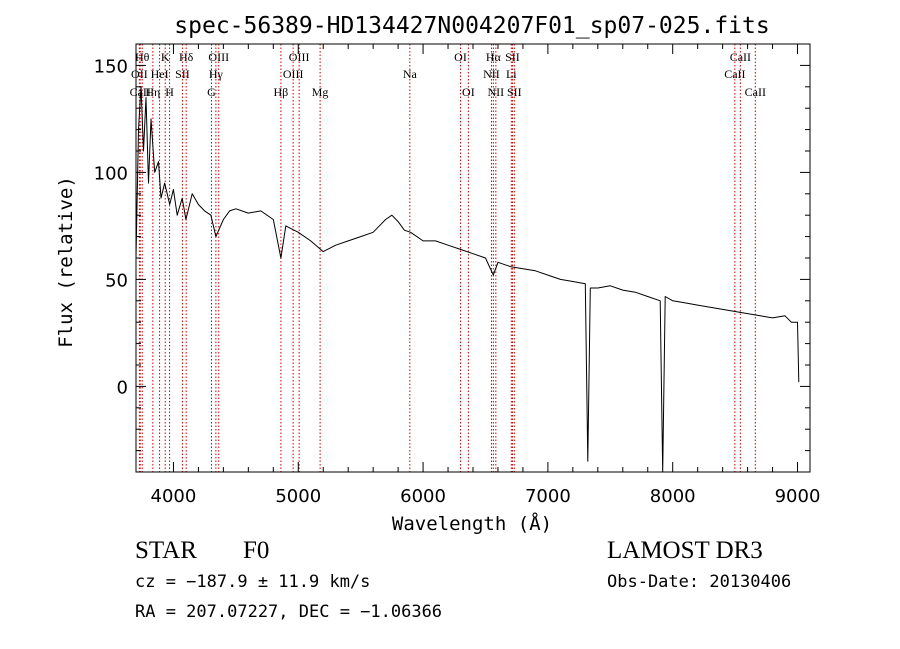  I want to click on line-label-1: OII, so click(139, 74).